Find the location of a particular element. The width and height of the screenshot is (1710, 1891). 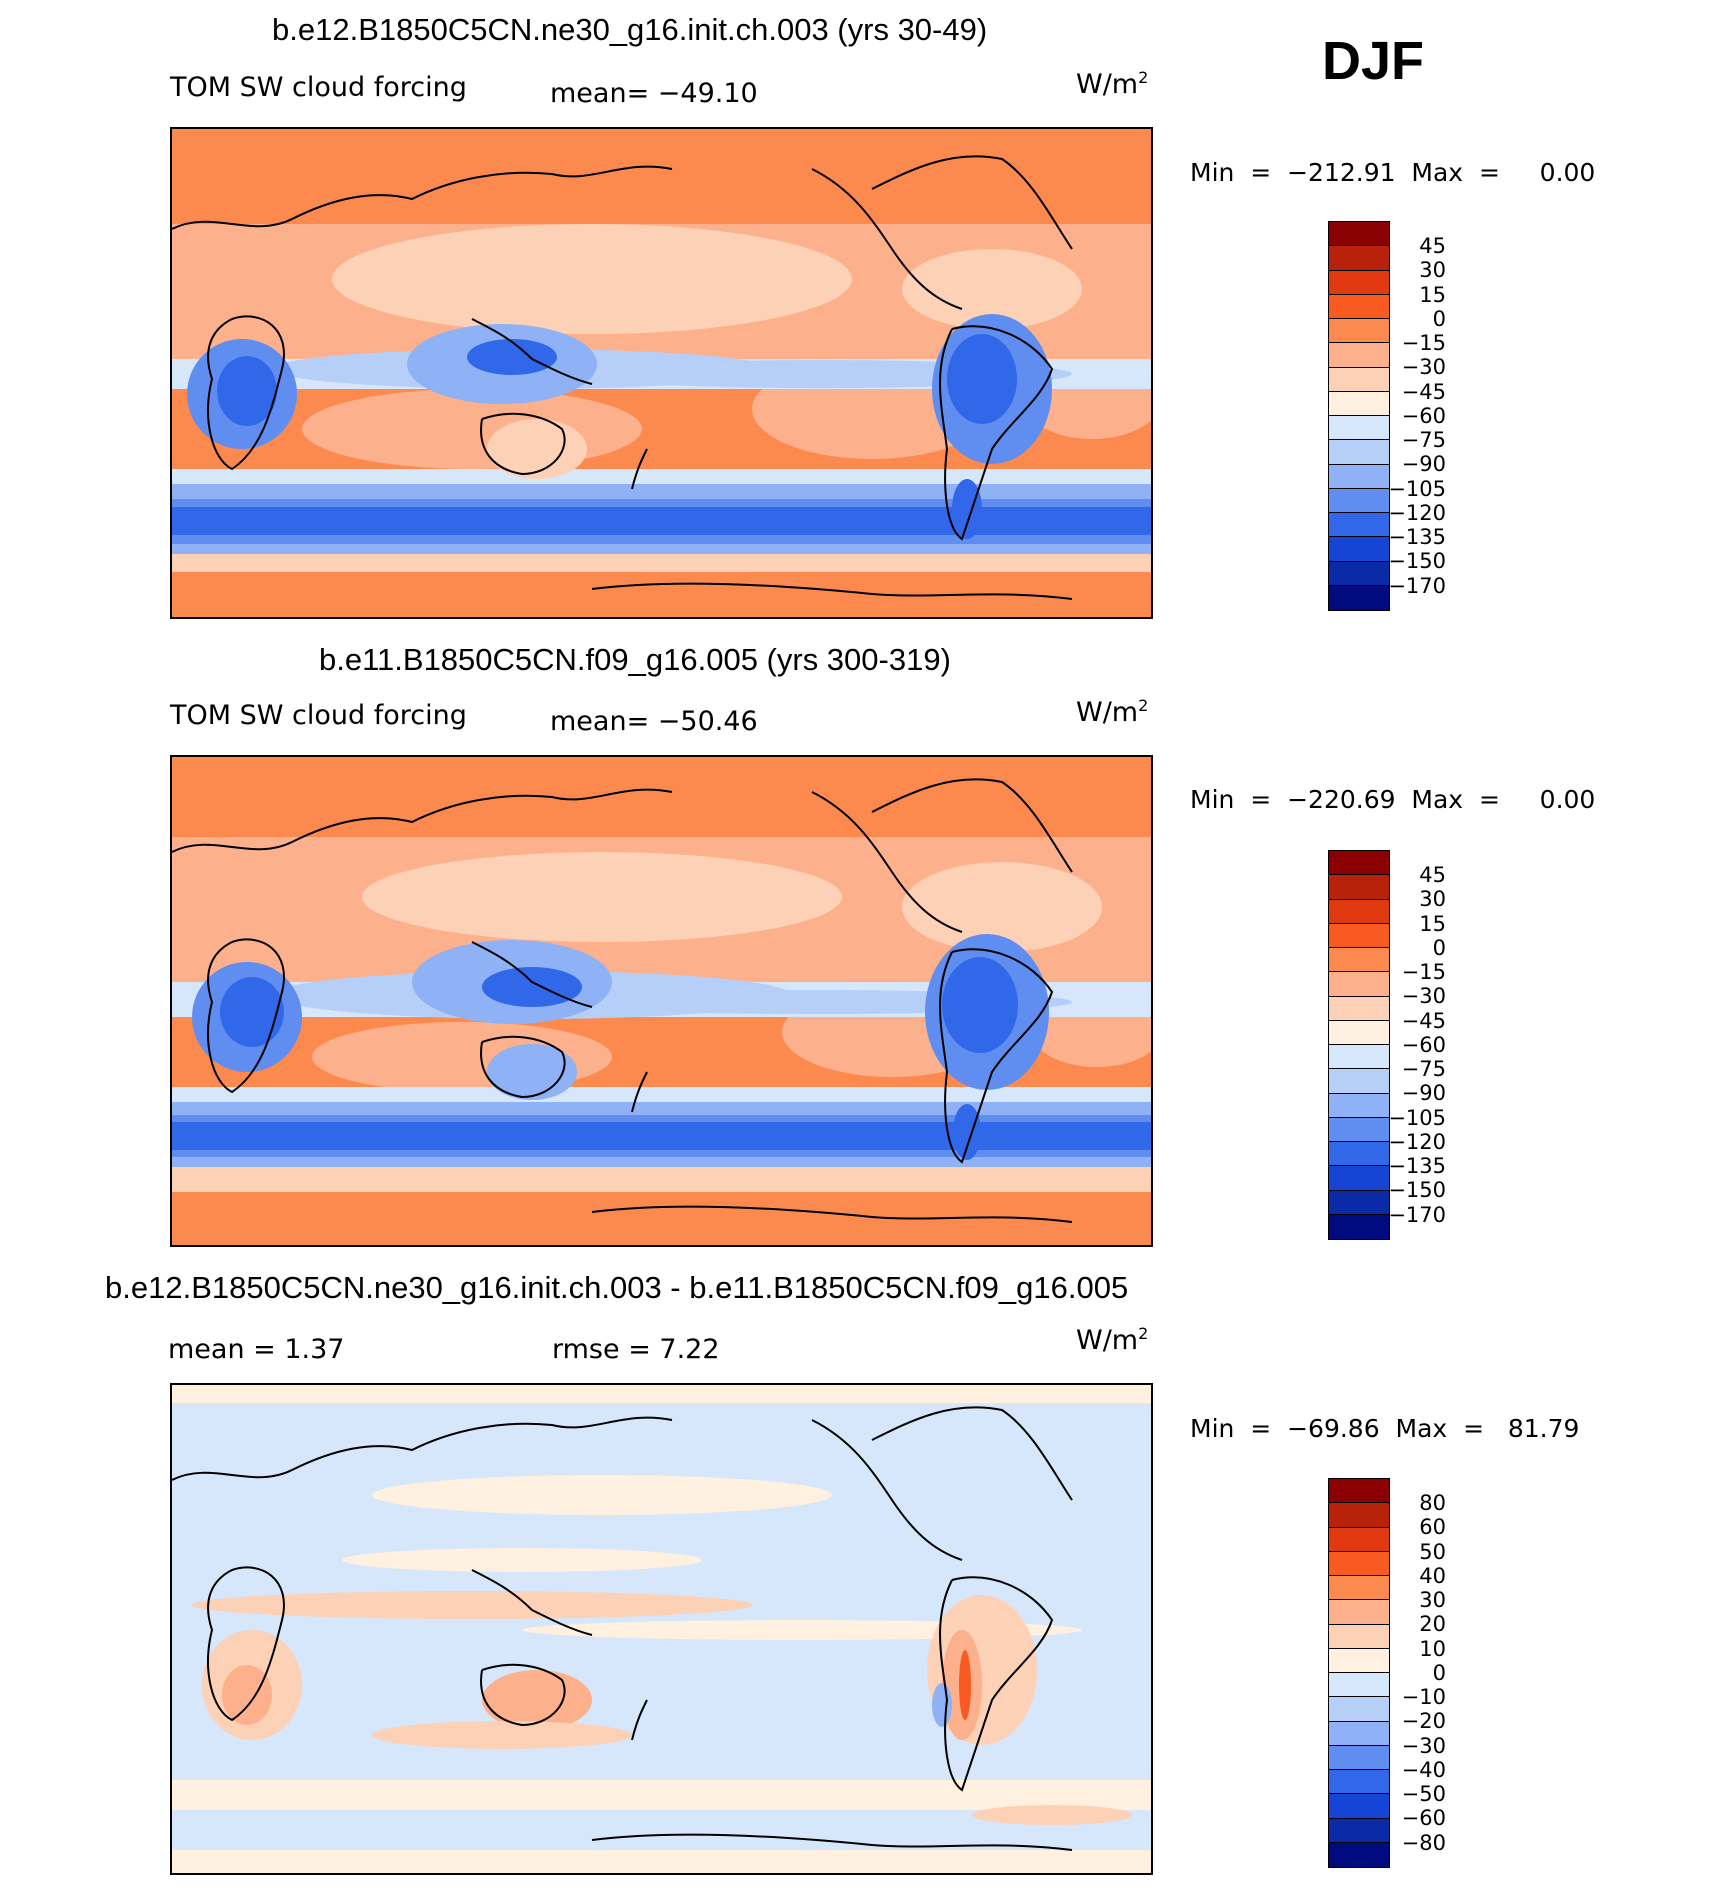

panel-bottom-map is located at coordinates (661, 1629).